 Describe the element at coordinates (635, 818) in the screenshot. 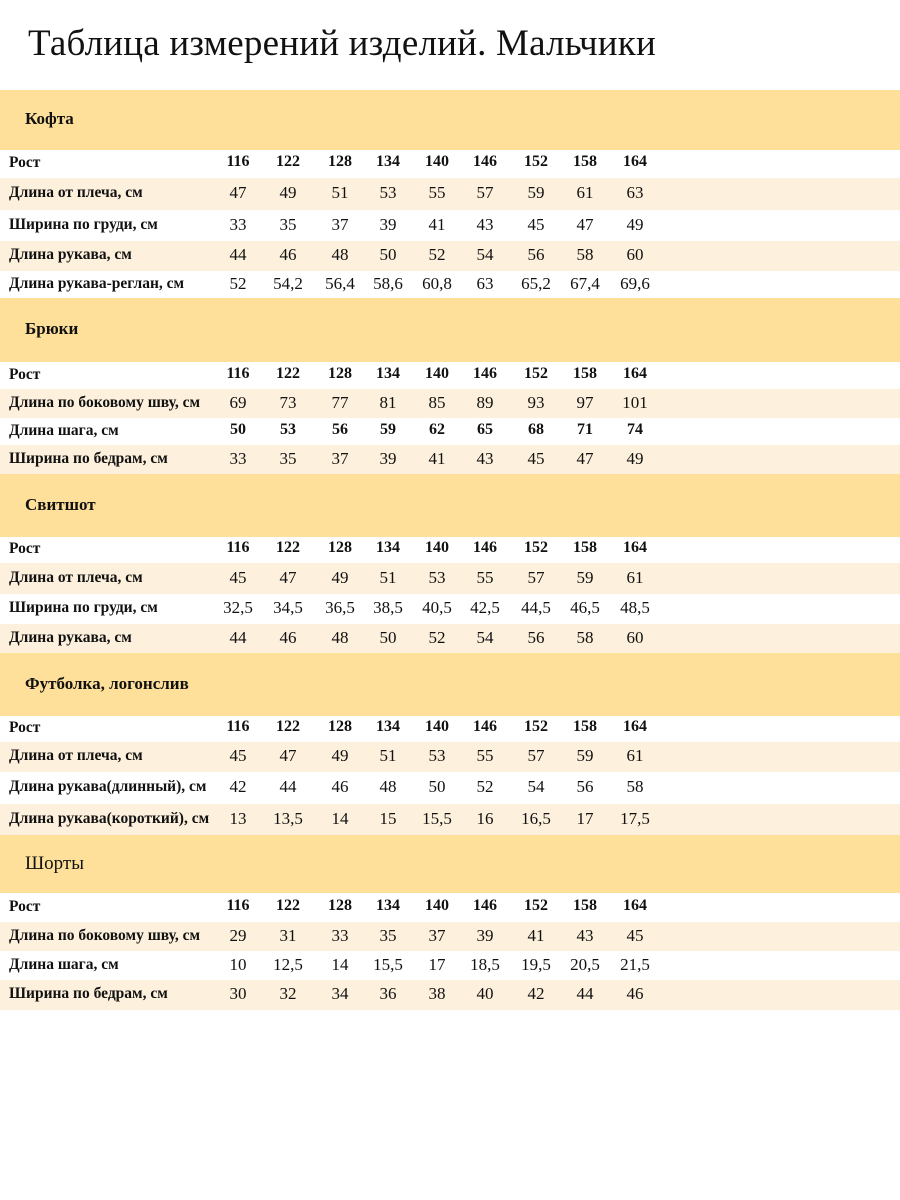

I see `cell-value: 17,5` at that location.